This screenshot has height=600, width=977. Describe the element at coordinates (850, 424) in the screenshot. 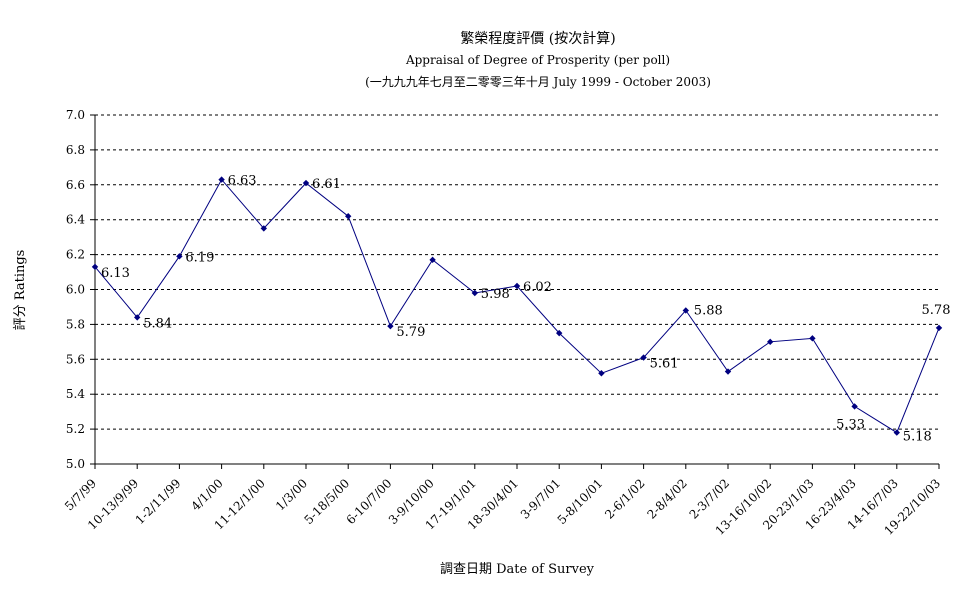

I see `data-label: 5.33` at that location.